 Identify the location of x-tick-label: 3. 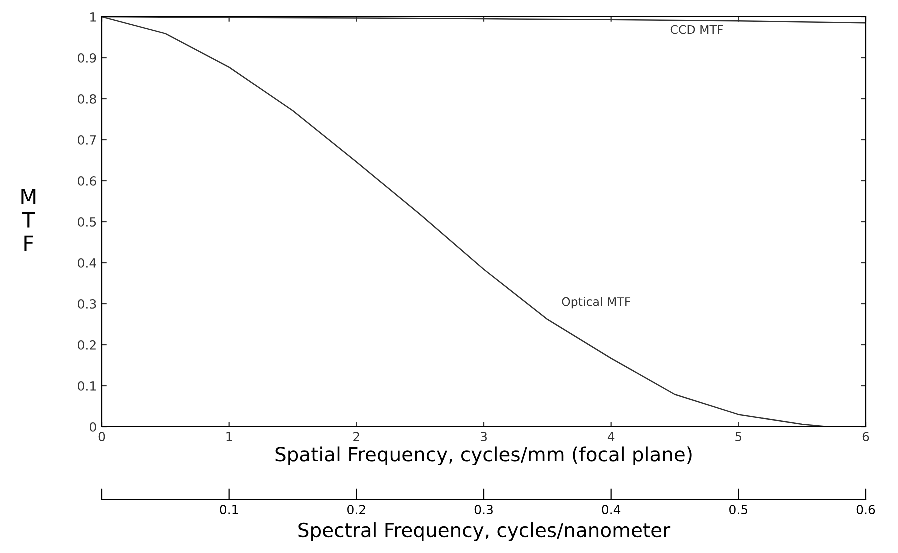
(483, 437).